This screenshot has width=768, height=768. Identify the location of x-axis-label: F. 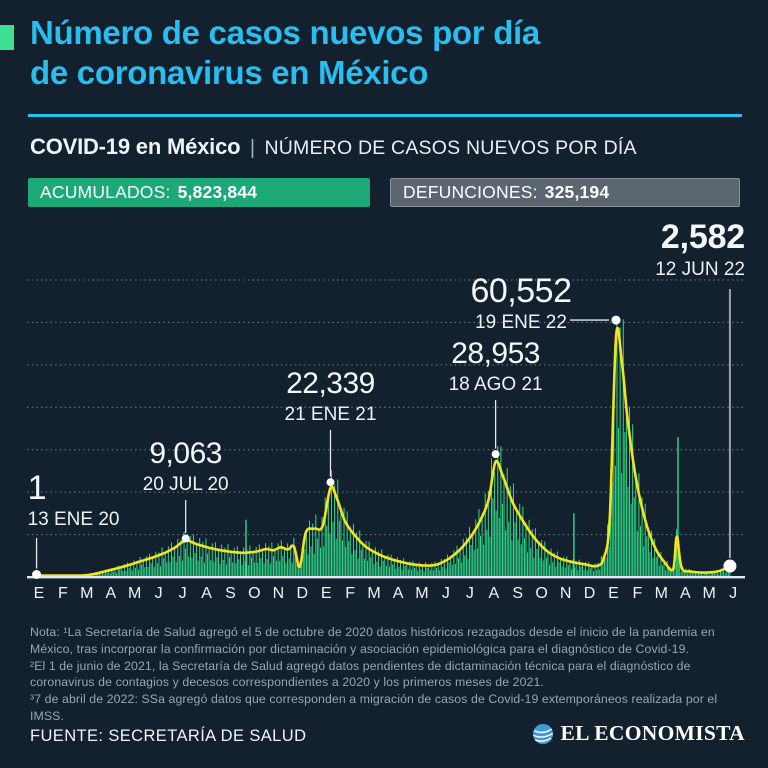
(63, 593).